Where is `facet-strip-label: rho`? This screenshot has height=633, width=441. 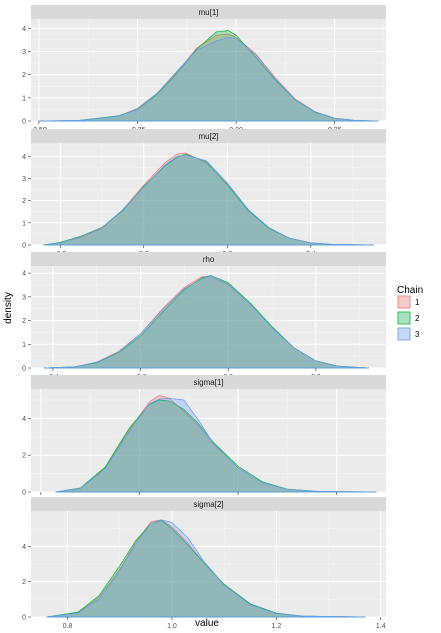 facet-strip-label: rho is located at coordinates (209, 259).